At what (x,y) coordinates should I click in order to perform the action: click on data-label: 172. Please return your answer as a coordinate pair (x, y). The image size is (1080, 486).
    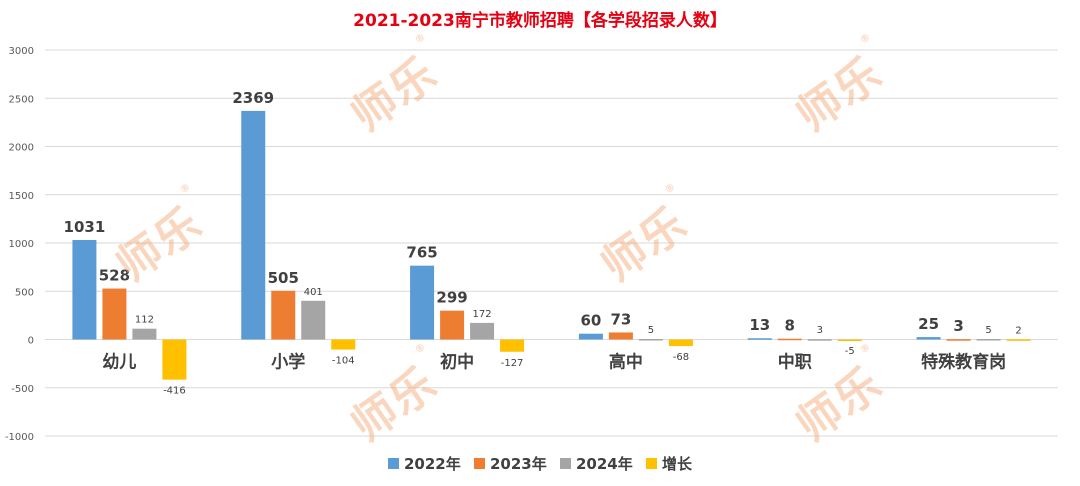
    Looking at the image, I should click on (482, 314).